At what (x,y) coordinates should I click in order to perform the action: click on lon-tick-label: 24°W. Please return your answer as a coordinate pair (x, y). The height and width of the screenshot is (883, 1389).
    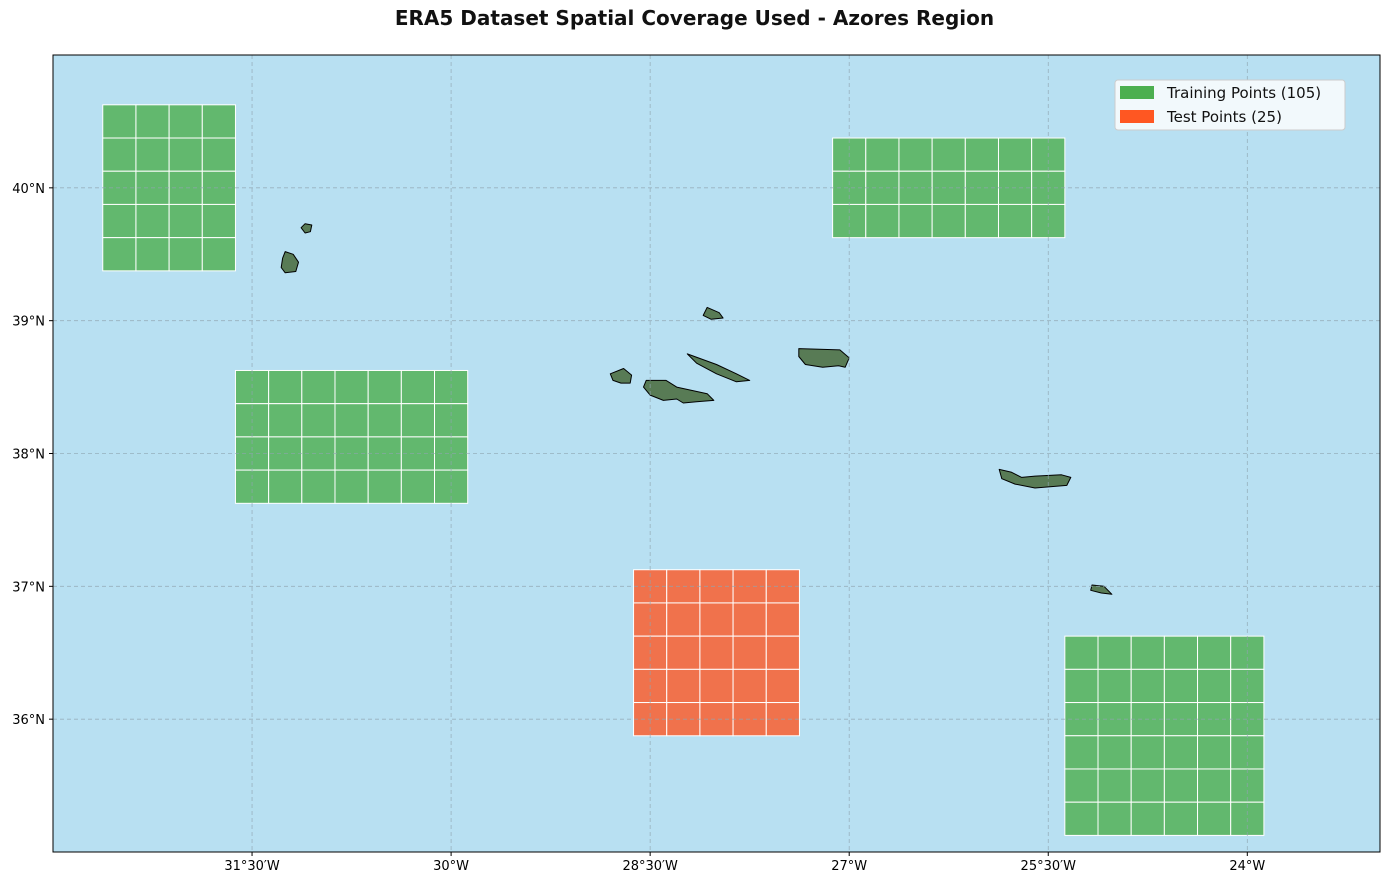
    Looking at the image, I should click on (1247, 866).